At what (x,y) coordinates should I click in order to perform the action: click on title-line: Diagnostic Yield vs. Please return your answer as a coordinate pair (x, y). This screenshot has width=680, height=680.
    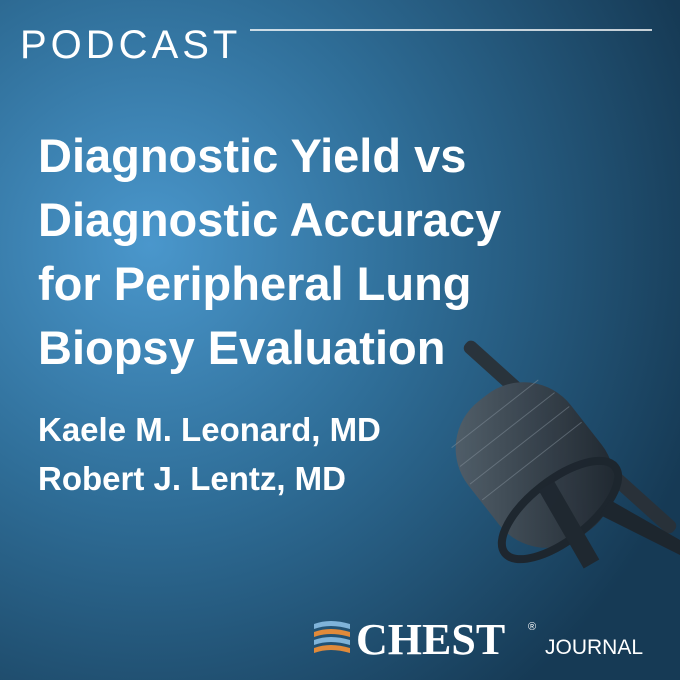
    Looking at the image, I should click on (252, 155).